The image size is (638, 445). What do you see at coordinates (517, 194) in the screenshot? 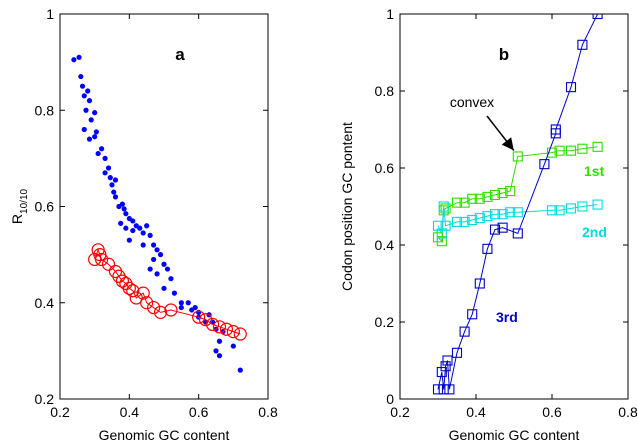
I see `series-line-1st` at bounding box center [517, 194].